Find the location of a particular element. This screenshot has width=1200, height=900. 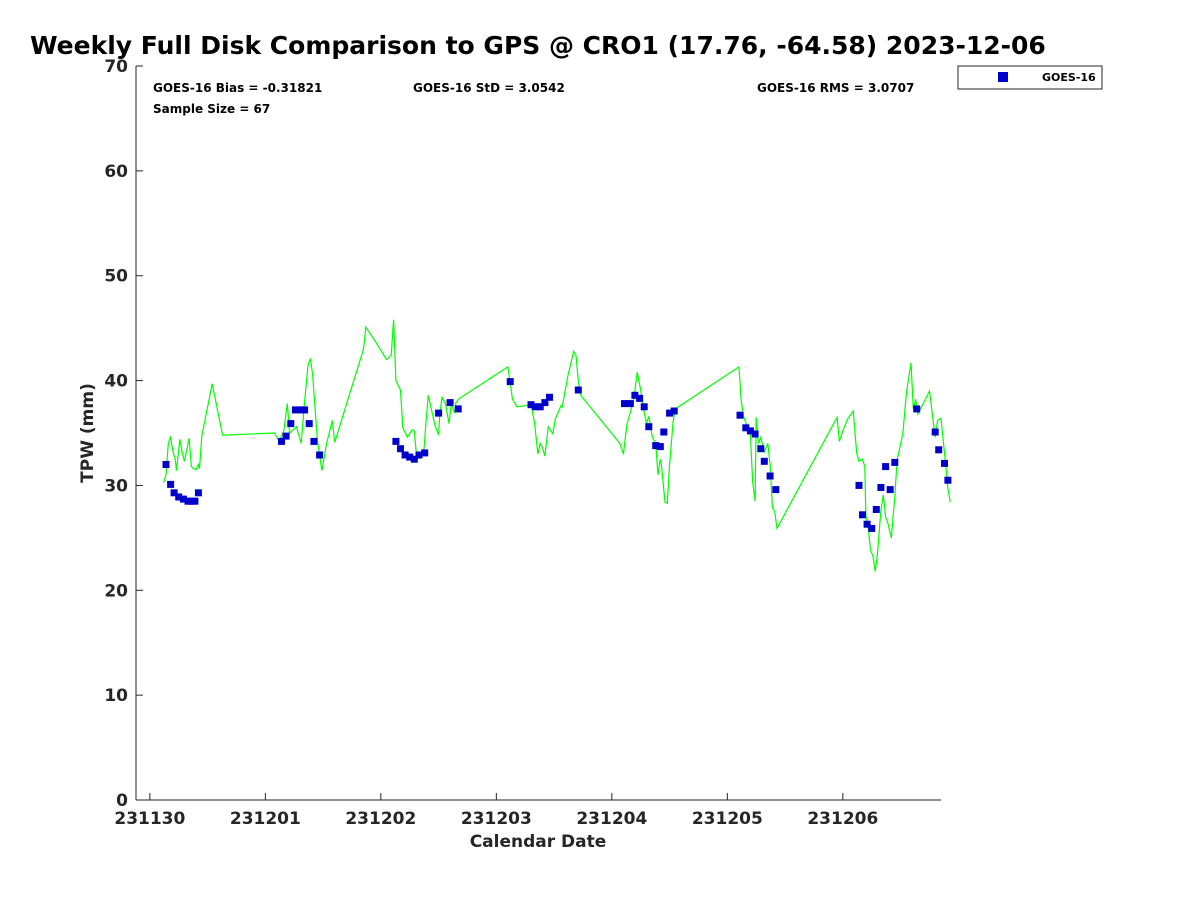

y-ticks: 0 10 20 30 40 50 60 70 is located at coordinates (123, 434).